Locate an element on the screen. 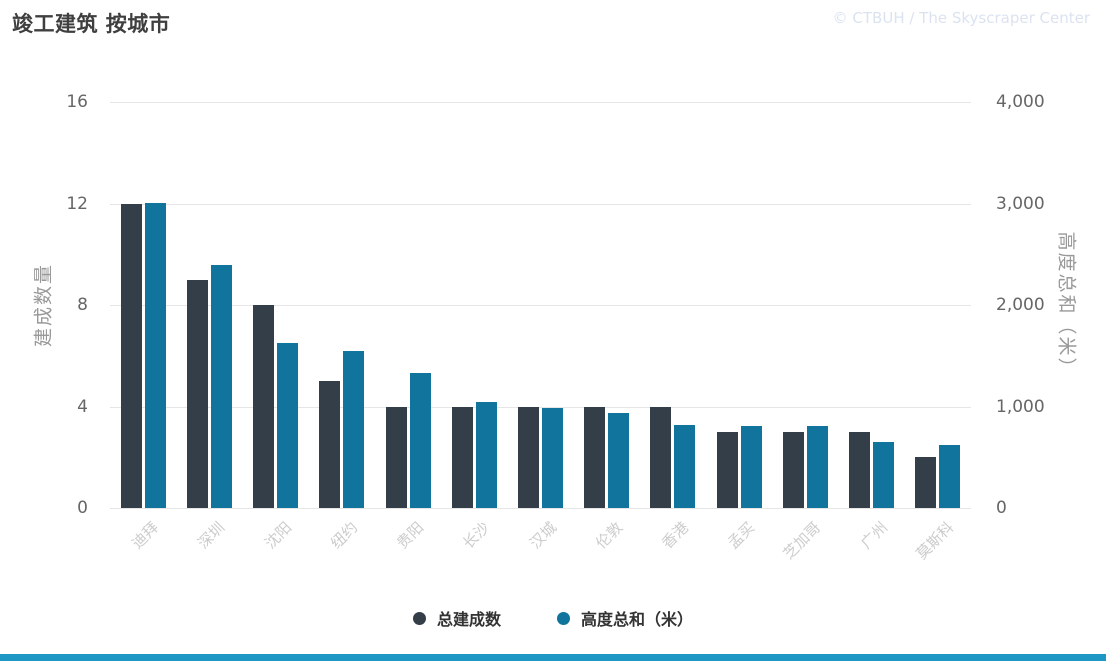 The image size is (1106, 661). left-axis-tick-label: 8 is located at coordinates (82, 305).